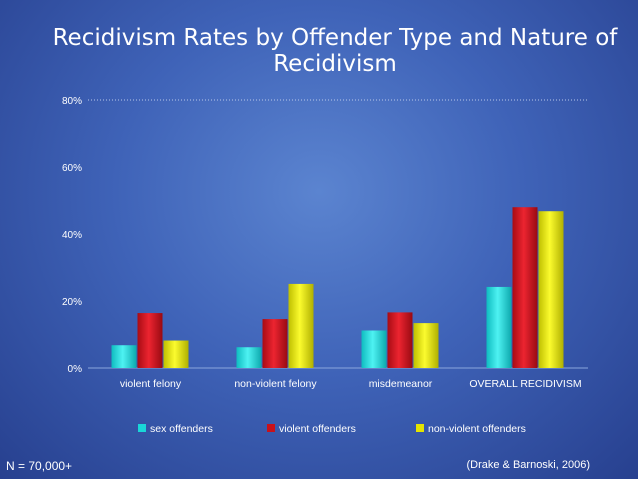  I want to click on legend-label: violent offenders, so click(317, 429).